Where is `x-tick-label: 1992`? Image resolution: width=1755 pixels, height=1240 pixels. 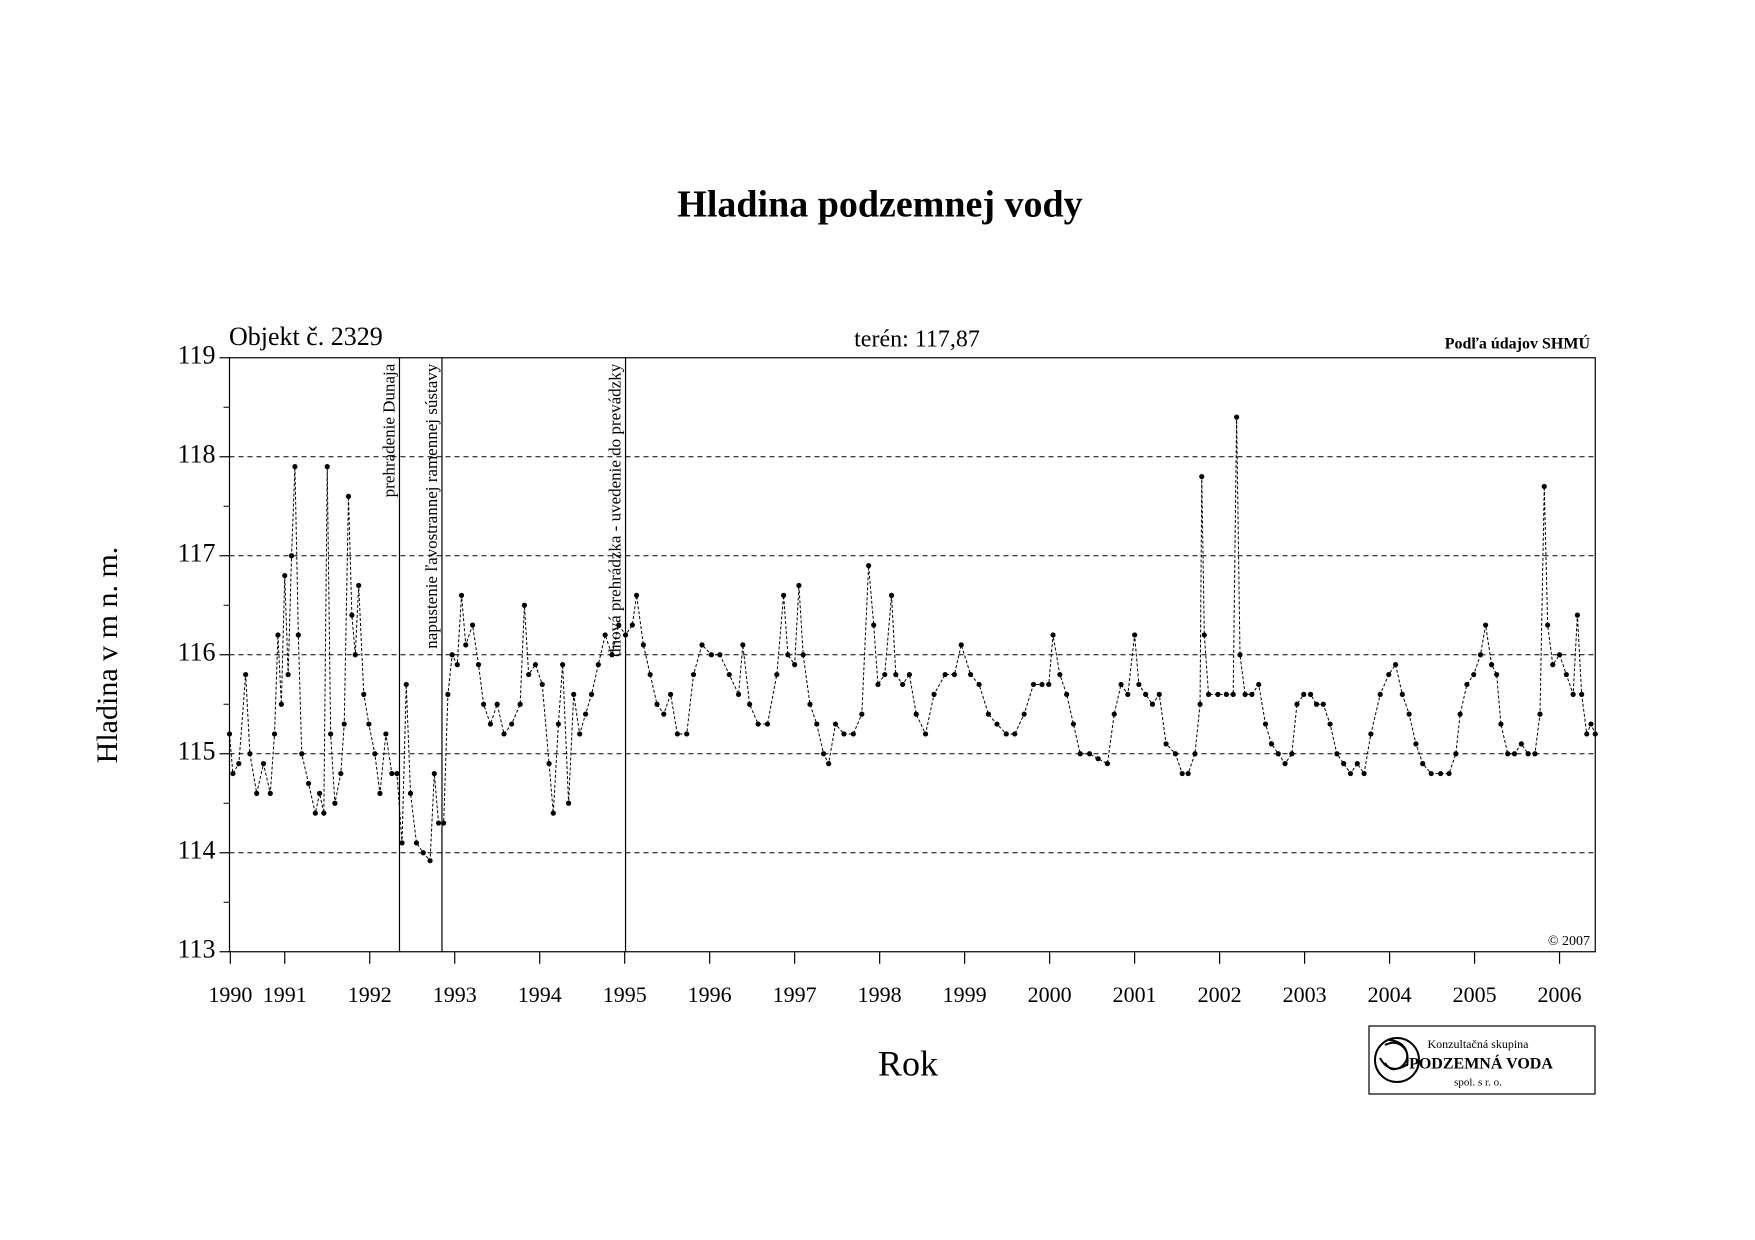
x-tick-label: 1992 is located at coordinates (370, 994).